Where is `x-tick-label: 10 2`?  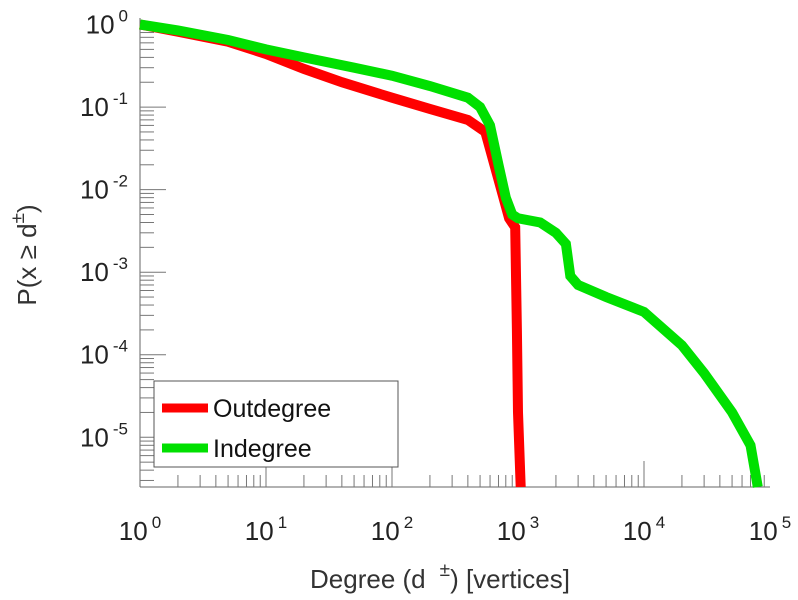 x-tick-label: 10 2 is located at coordinates (392, 529).